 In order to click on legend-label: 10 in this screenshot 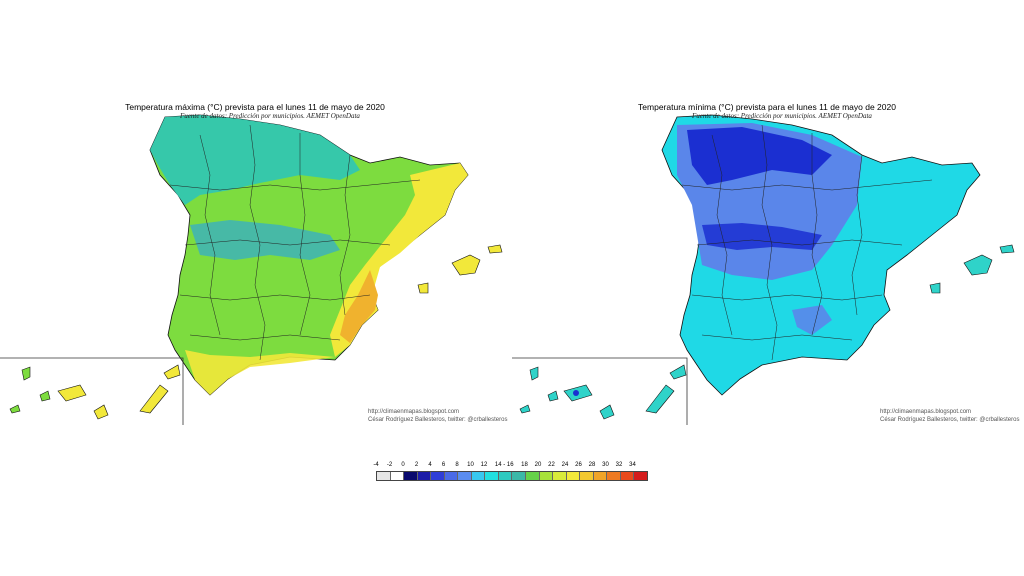, I will do `click(470, 465)`.